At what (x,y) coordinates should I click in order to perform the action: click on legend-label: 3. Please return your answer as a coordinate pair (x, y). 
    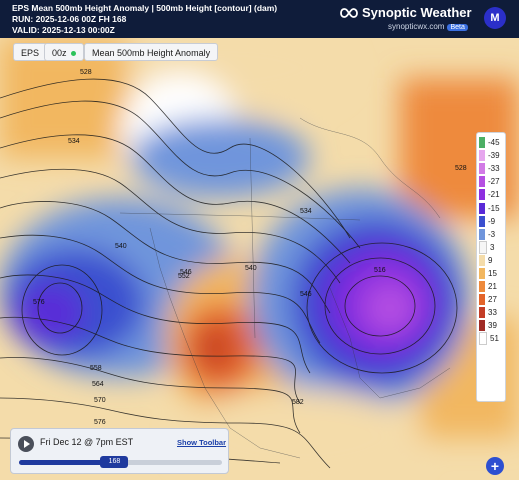
    Looking at the image, I should click on (492, 247).